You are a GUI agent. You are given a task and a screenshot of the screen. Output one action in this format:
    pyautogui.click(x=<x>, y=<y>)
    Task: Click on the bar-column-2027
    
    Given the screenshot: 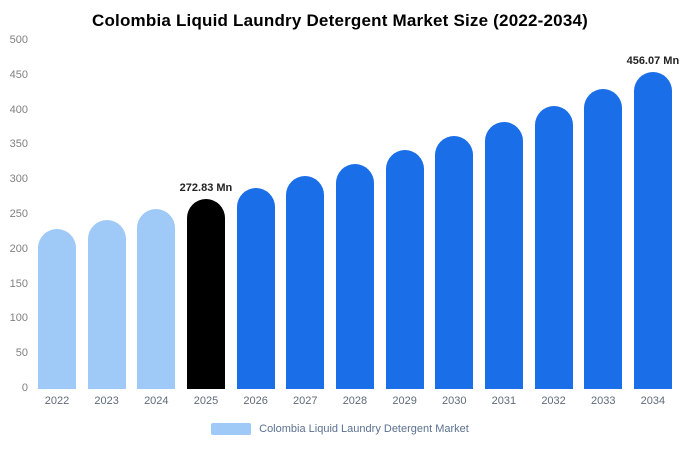 What is the action you would take?
    pyautogui.click(x=305, y=215)
    